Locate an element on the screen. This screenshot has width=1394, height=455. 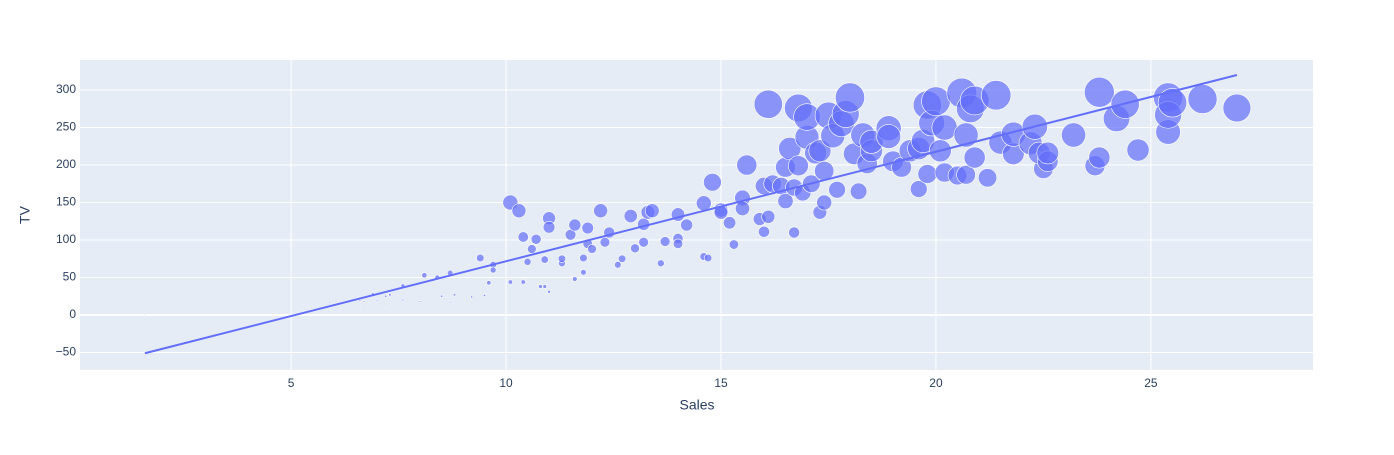
y-tick-label: 0 is located at coordinates (72, 314).